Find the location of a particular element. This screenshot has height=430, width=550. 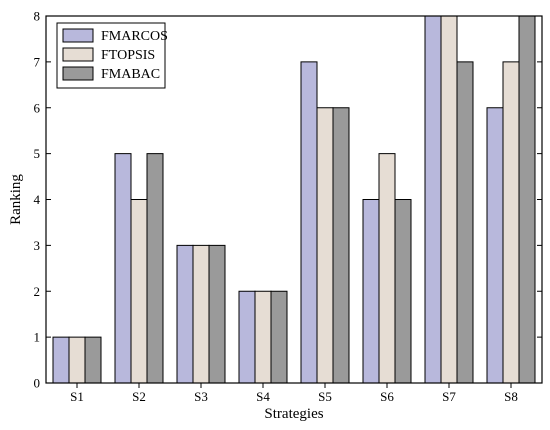

y-tick-label: 0 is located at coordinates (37, 383).